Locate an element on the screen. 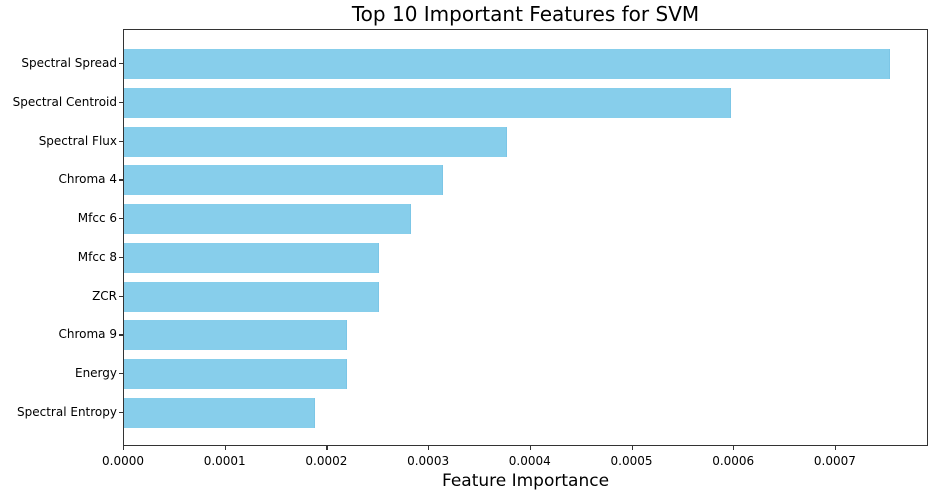 The height and width of the screenshot is (497, 935). y-tick: ZCR is located at coordinates (61, 296).